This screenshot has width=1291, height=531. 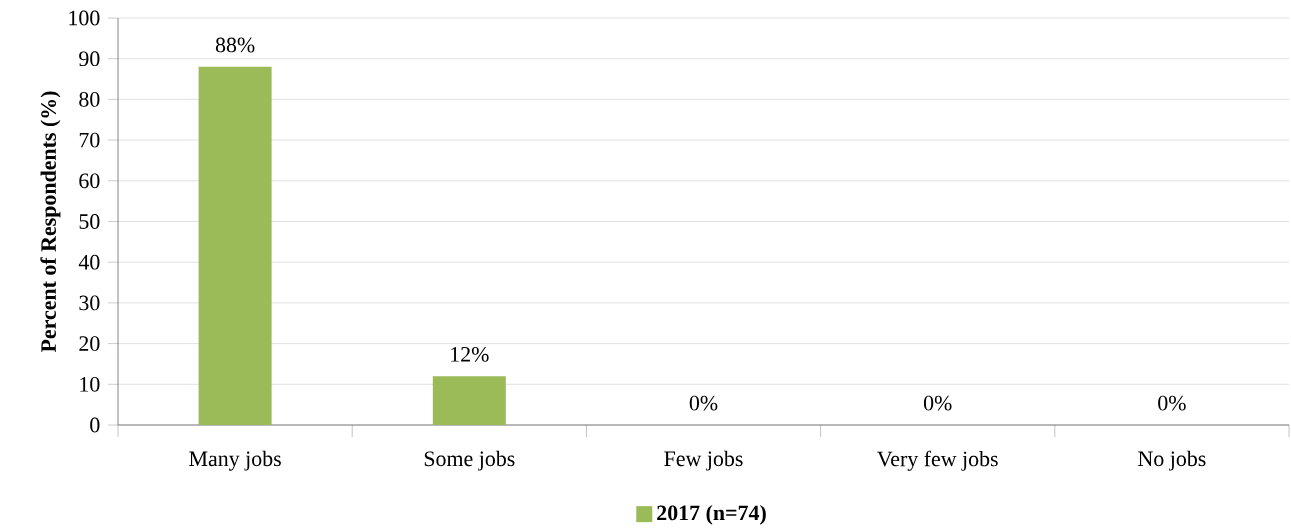 I want to click on x-tick-label: No jobs, so click(x=1172, y=460).